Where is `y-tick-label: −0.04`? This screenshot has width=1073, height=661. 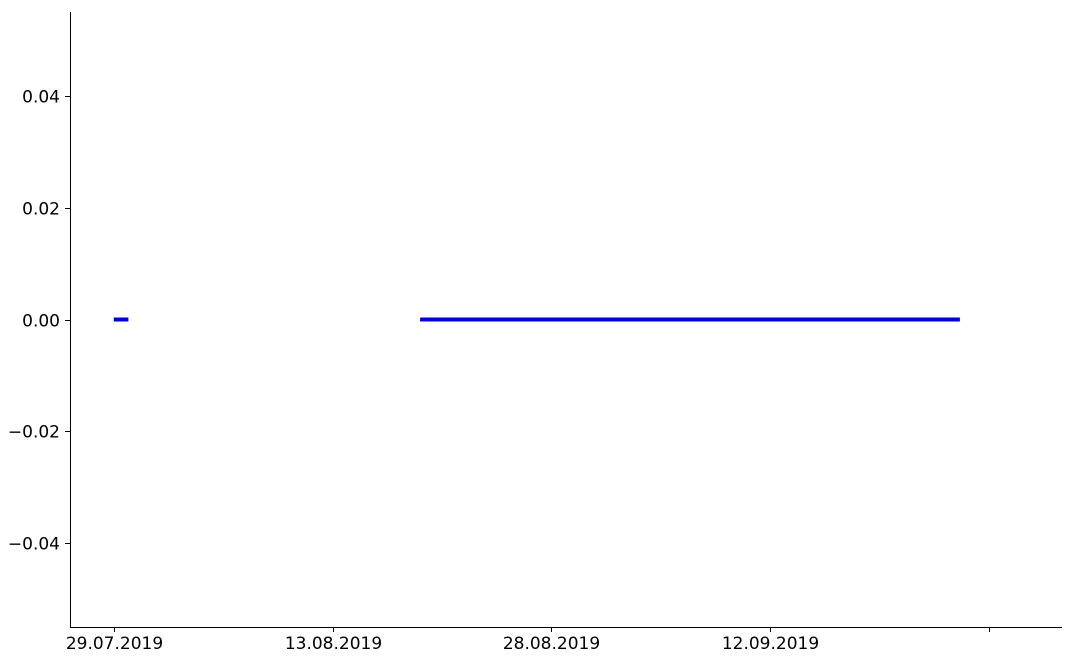 y-tick-label: −0.04 is located at coordinates (34, 545).